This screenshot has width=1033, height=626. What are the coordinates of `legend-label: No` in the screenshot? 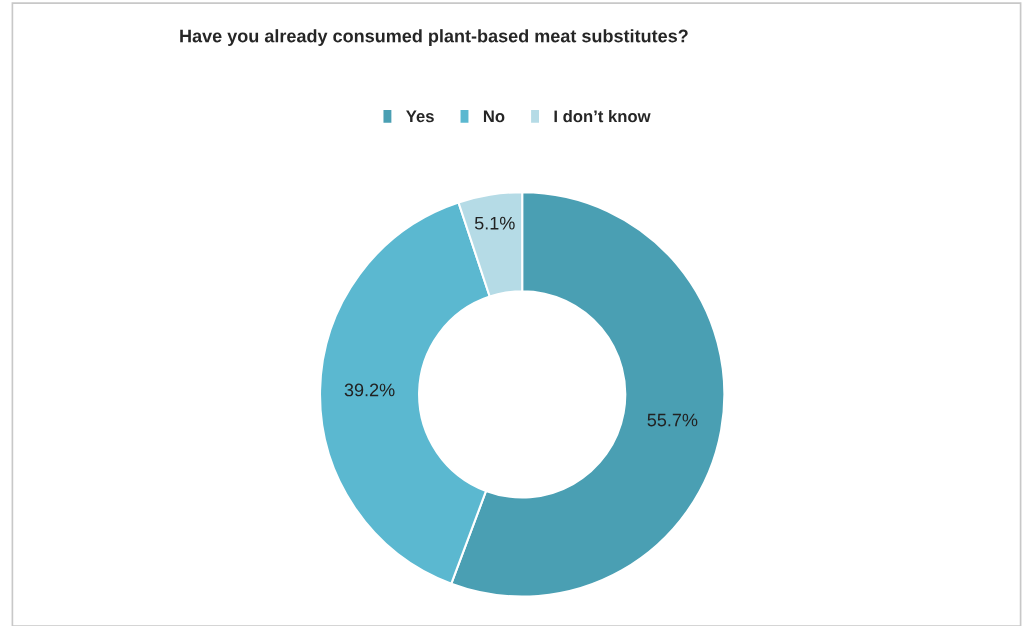 It's located at (494, 116).